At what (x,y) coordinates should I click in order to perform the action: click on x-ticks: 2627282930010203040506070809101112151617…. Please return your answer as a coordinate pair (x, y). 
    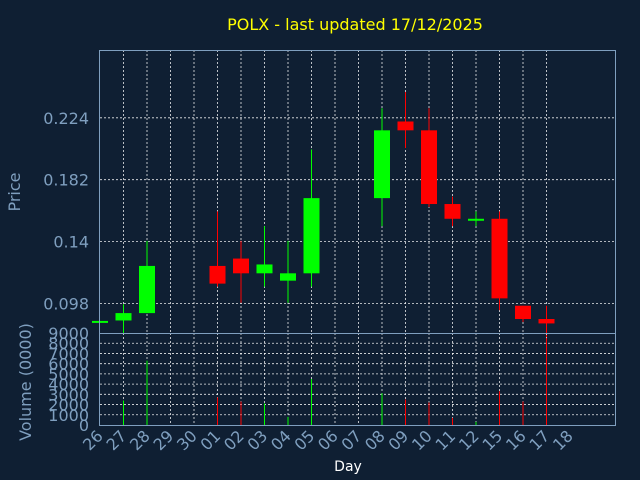
    Looking at the image, I should click on (328, 440).